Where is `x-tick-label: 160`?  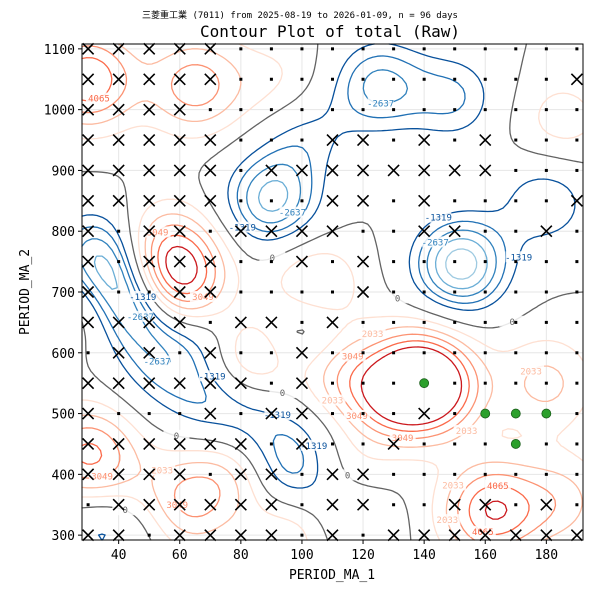
x-tick-label: 160 is located at coordinates (485, 555).